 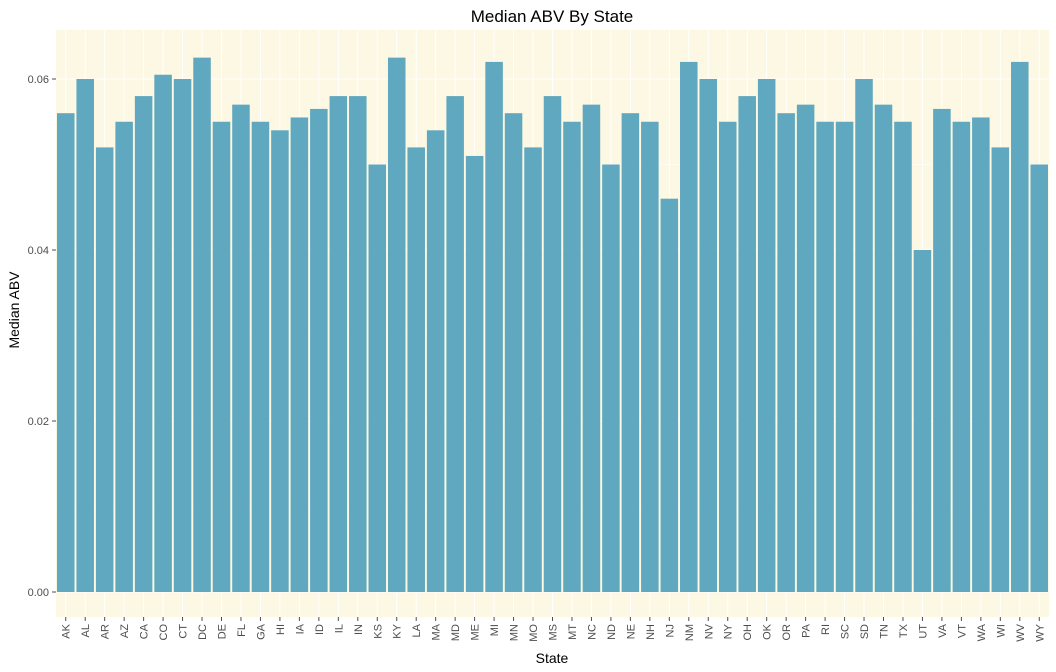 I want to click on bar-mi, so click(x=494, y=326).